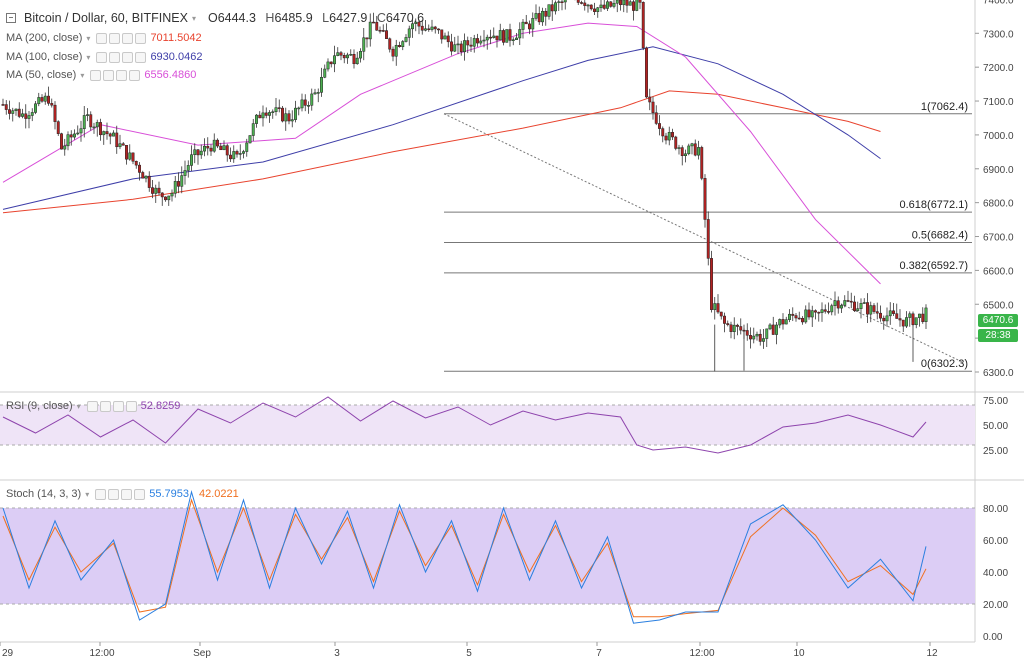  What do you see at coordinates (44, 38) in the screenshot?
I see `ma200-label: MA (200, close)` at bounding box center [44, 38].